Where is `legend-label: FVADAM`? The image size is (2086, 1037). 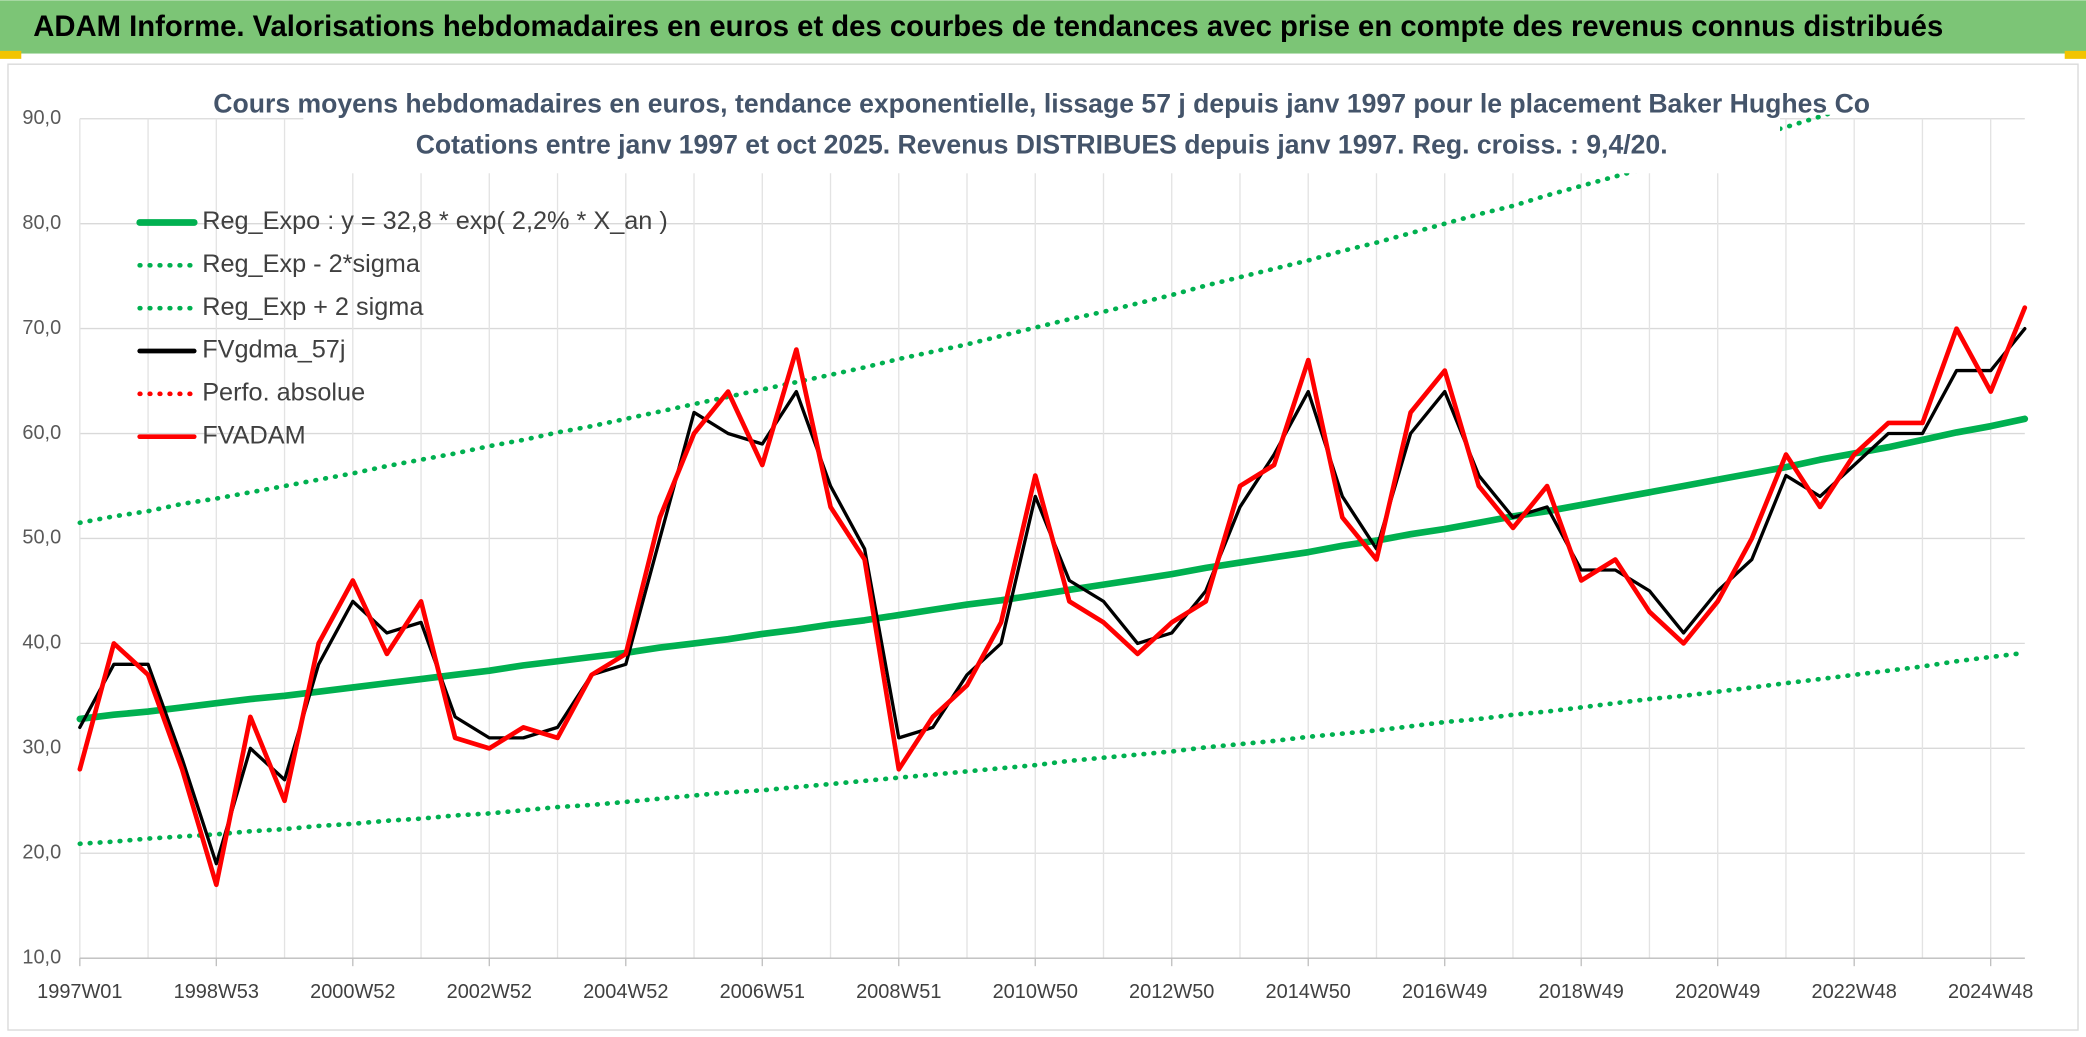
legend-label: FVADAM is located at coordinates (253, 435).